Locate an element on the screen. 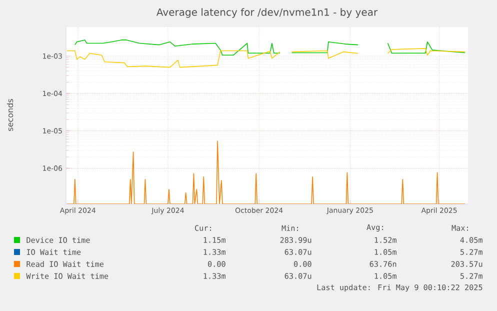  chart-title: Average latency for /dev/nvme1n1 - by year is located at coordinates (267, 13).